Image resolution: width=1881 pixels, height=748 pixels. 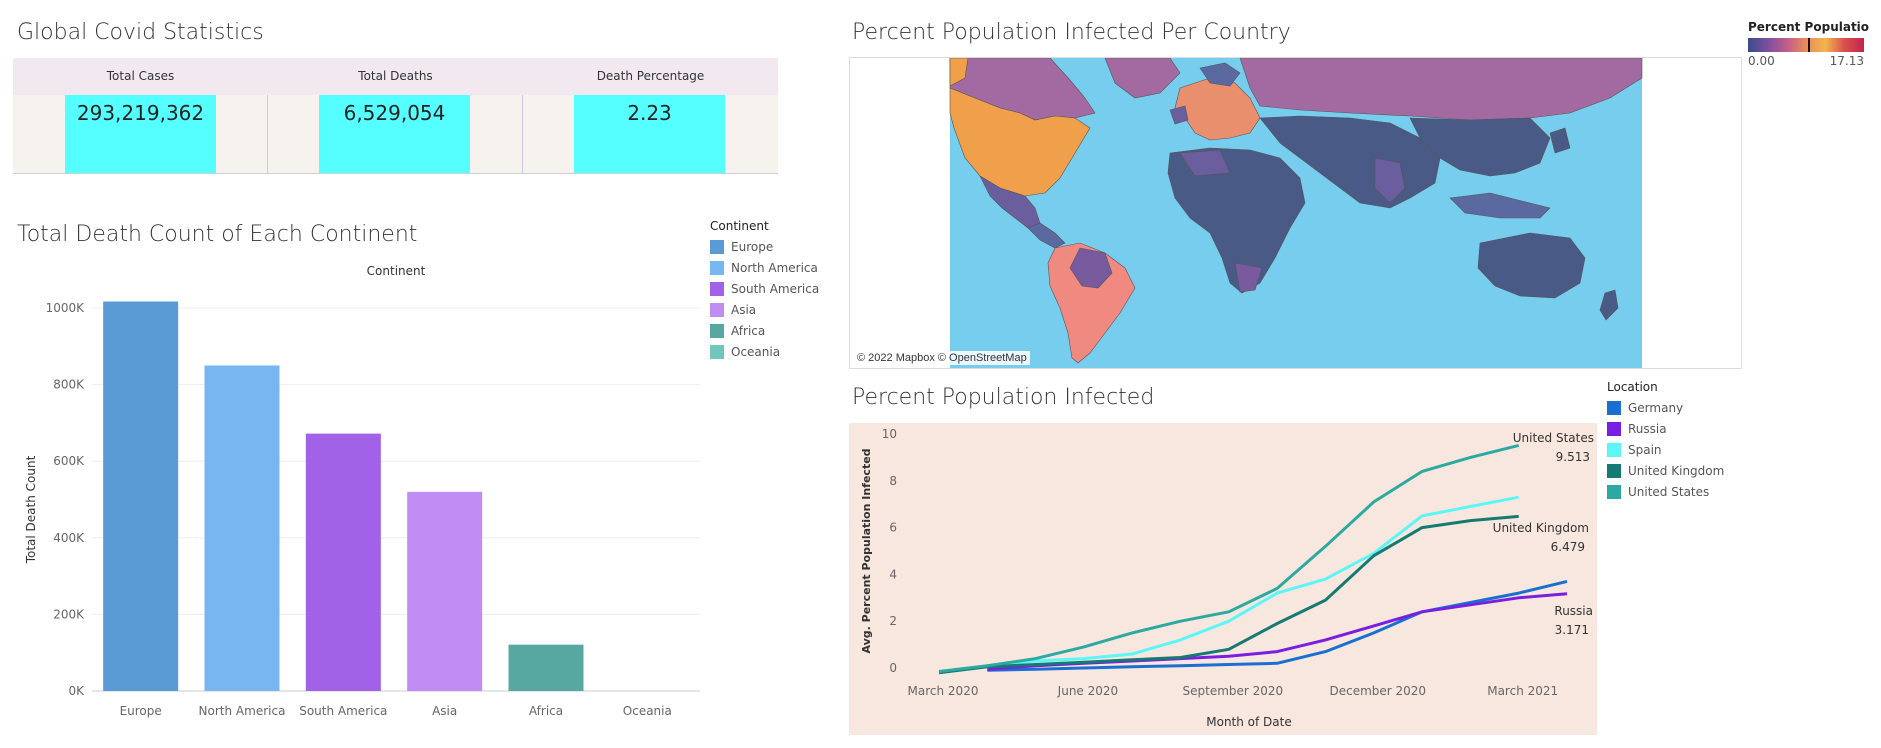 What do you see at coordinates (774, 267) in the screenshot?
I see `legend-label: North America` at bounding box center [774, 267].